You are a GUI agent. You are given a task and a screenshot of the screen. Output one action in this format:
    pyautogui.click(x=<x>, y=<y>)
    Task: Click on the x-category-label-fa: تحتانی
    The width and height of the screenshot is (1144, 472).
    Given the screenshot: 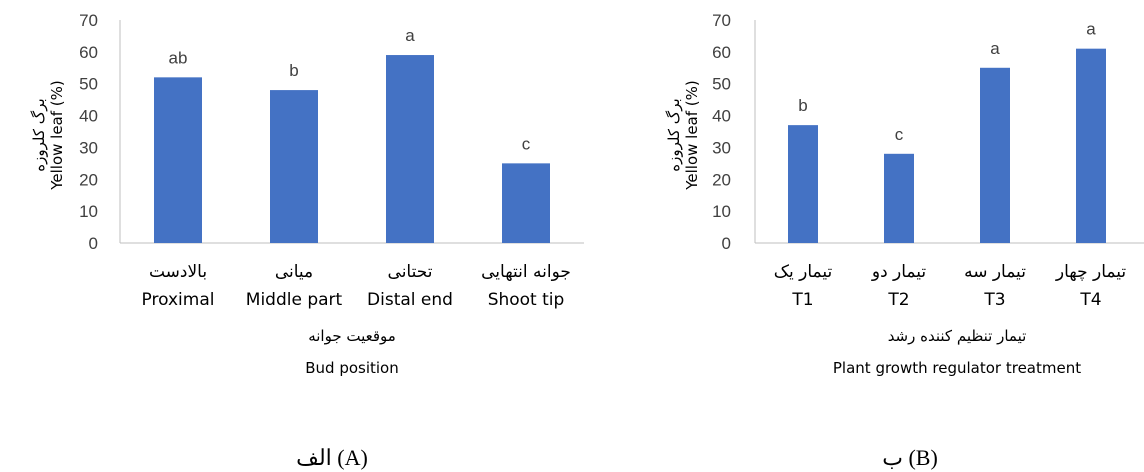 What is the action you would take?
    pyautogui.click(x=410, y=272)
    